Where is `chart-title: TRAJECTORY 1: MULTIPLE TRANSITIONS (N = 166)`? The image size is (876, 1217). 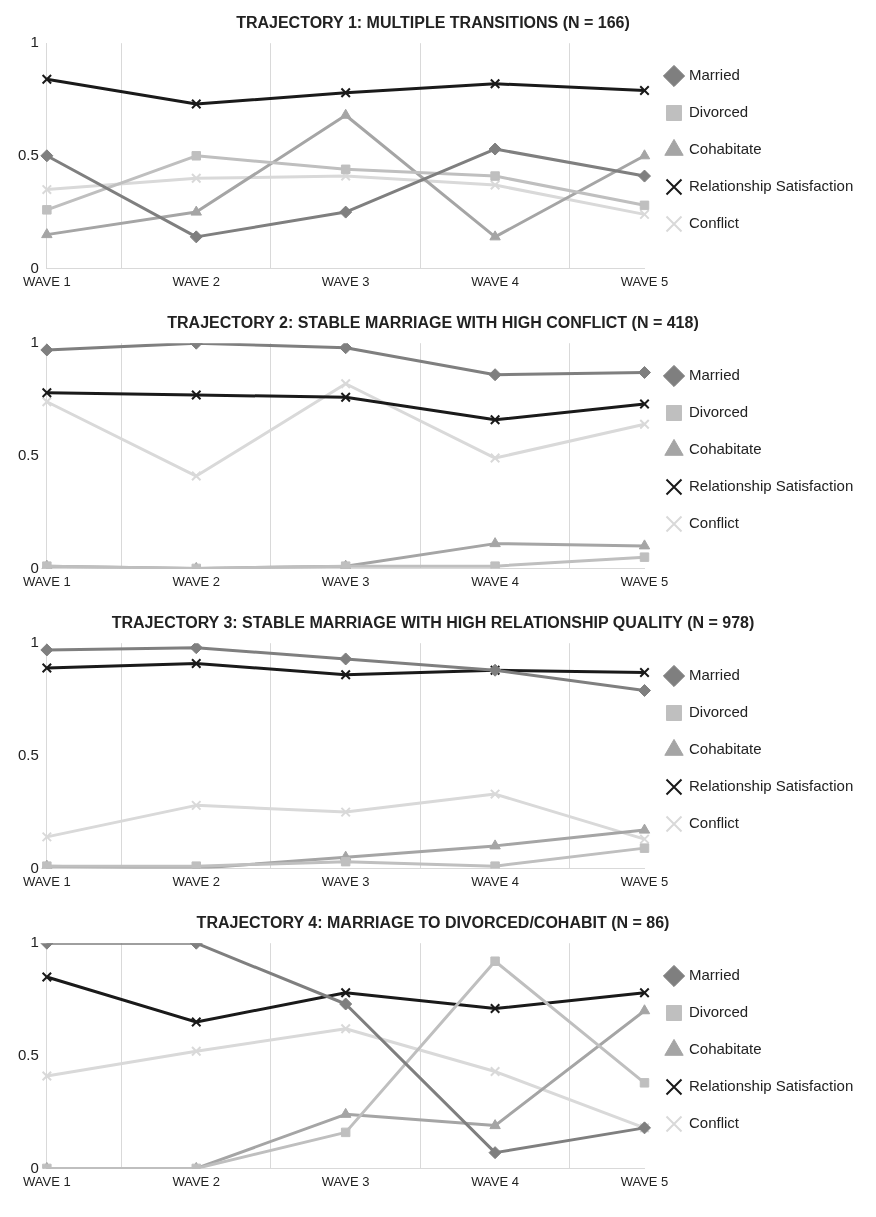 chart-title: TRAJECTORY 1: MULTIPLE TRANSITIONS (N = 166) is located at coordinates (433, 23).